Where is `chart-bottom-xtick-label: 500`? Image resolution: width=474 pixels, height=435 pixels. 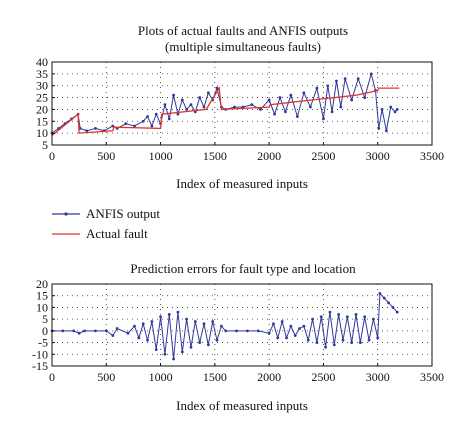
chart-bottom-xtick-label: 500 is located at coordinates (106, 377).